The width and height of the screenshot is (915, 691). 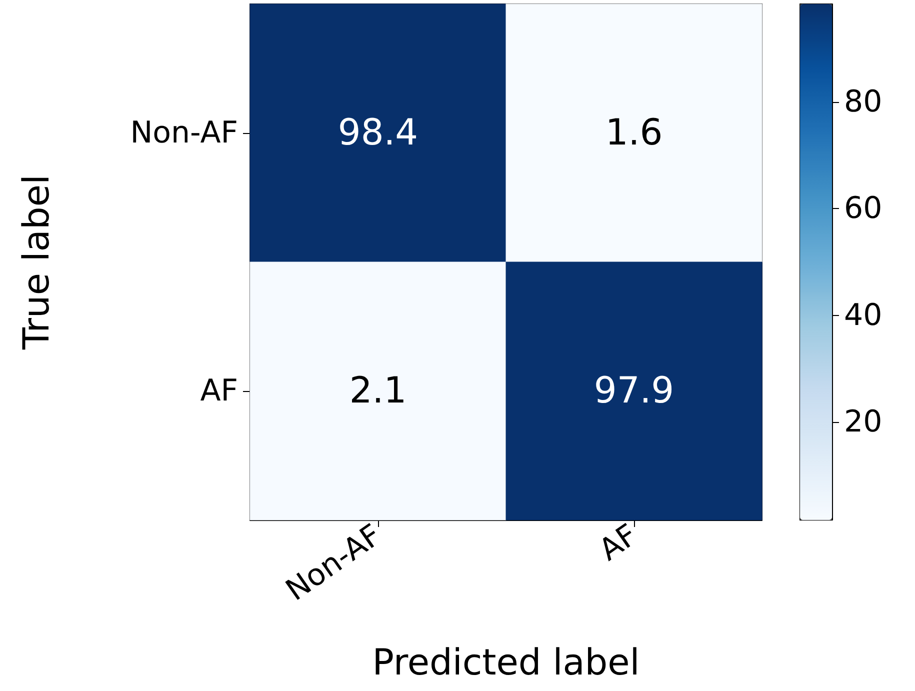 I want to click on data-label: 1.6, so click(x=634, y=133).